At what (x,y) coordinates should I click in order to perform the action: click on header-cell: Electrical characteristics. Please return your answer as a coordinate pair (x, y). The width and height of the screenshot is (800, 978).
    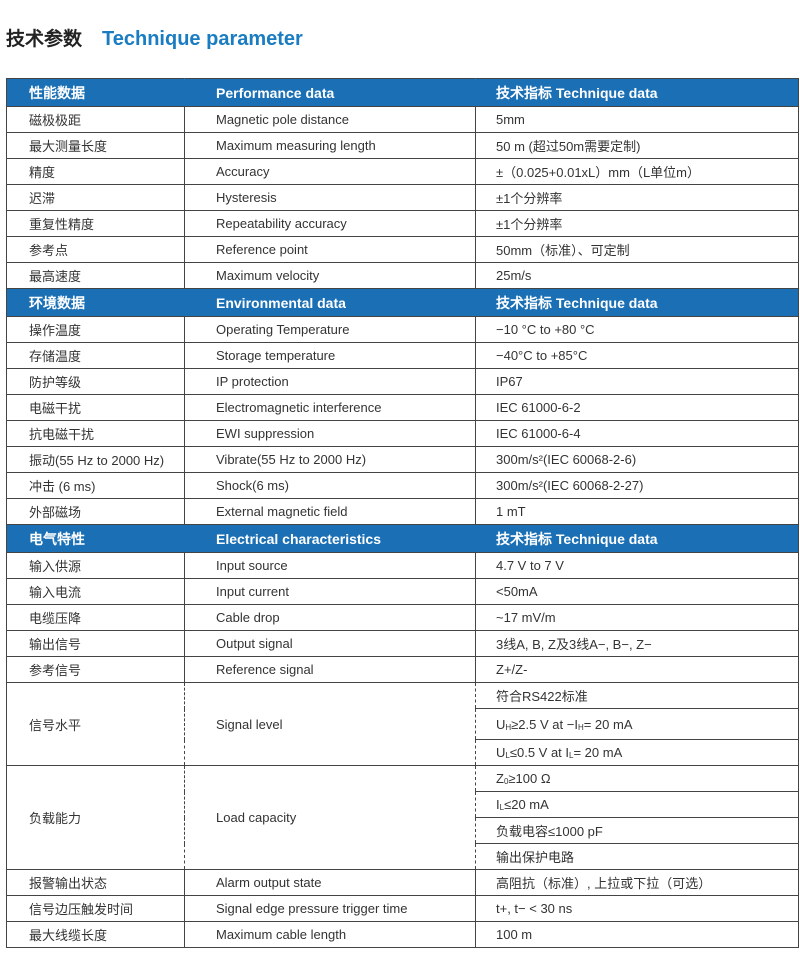
    Looking at the image, I should click on (330, 538).